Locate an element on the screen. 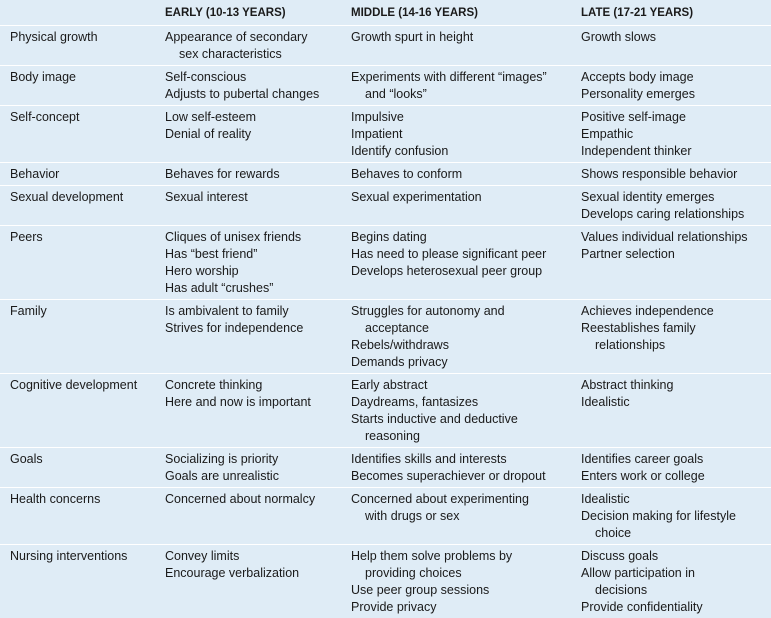 The width and height of the screenshot is (771, 618). row-label: Body image is located at coordinates (77, 85).